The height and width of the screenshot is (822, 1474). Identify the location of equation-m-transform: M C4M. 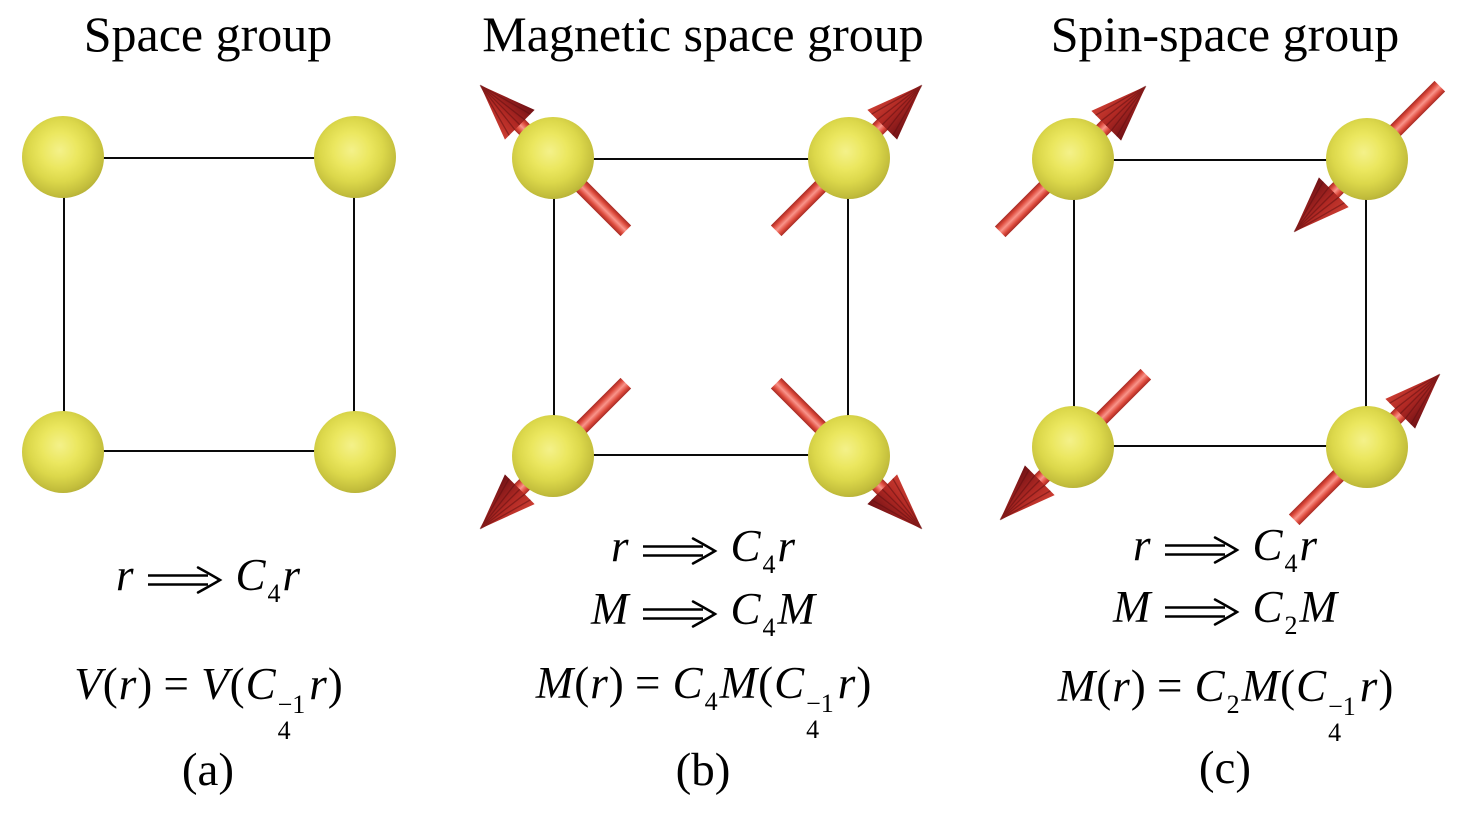
(703, 618).